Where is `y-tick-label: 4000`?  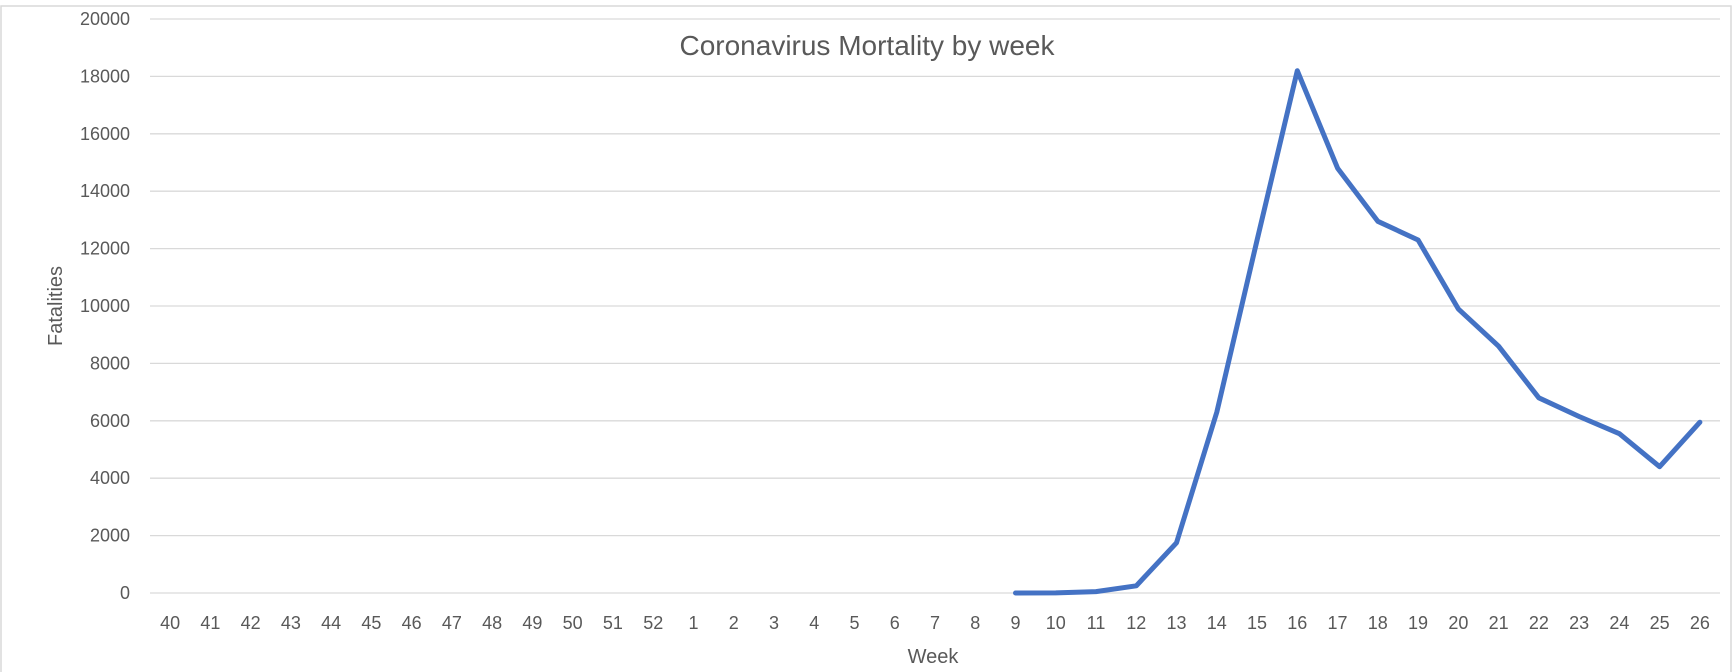 y-tick-label: 4000 is located at coordinates (110, 478).